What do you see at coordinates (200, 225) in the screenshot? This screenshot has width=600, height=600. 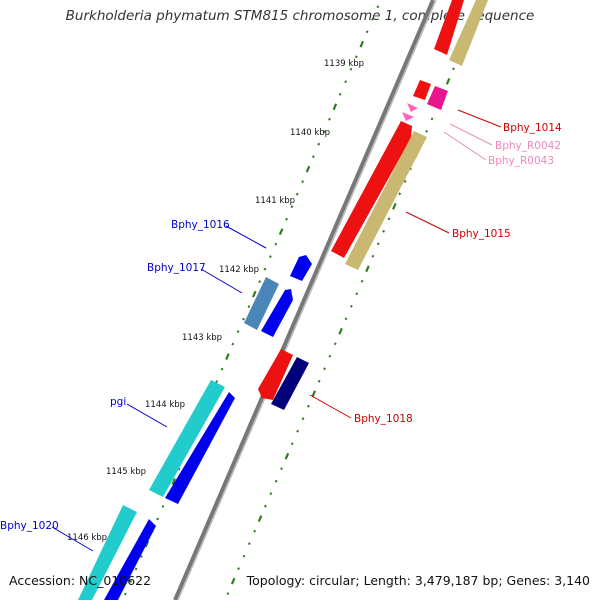 I see `gene-label-bphy-1016: Bphy_1016` at bounding box center [200, 225].